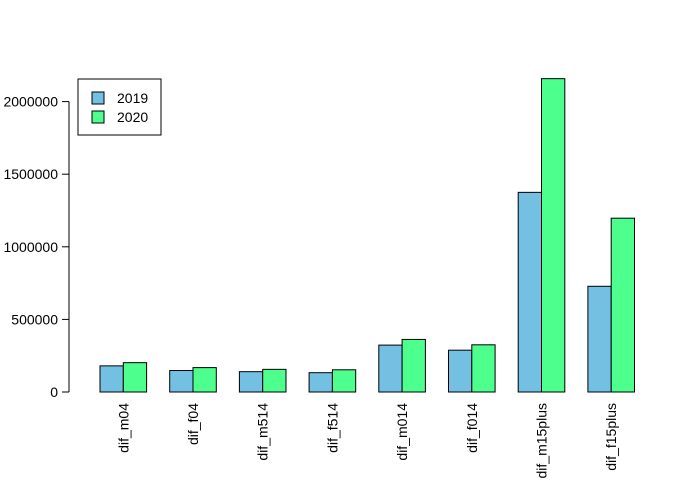 Image resolution: width=695 pixels, height=493 pixels. I want to click on bar-dif_m014-2019, so click(390, 368).